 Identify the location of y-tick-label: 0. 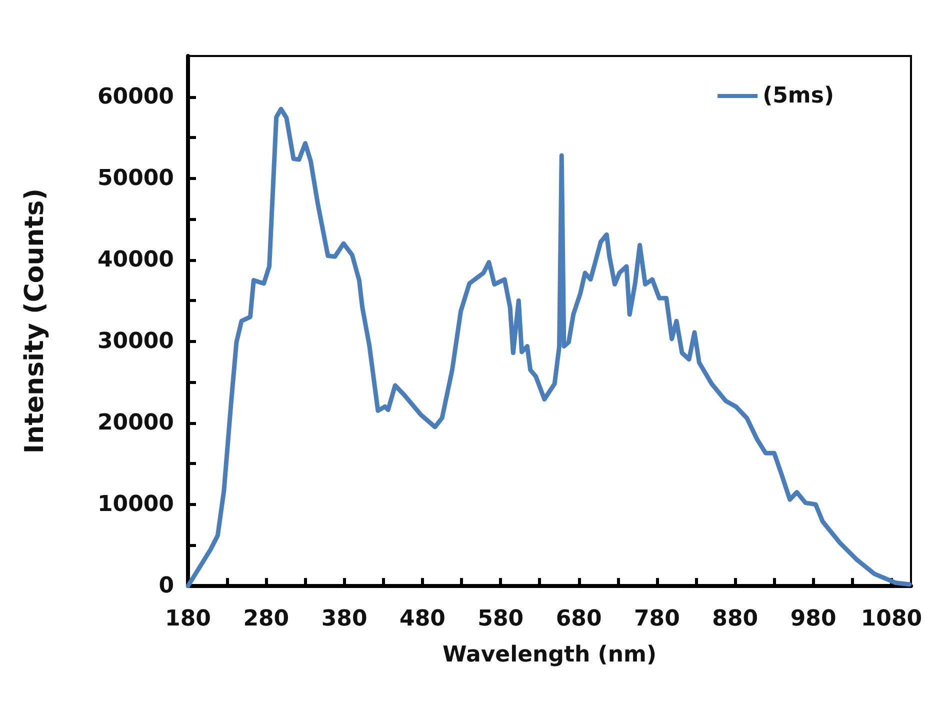
(166, 586).